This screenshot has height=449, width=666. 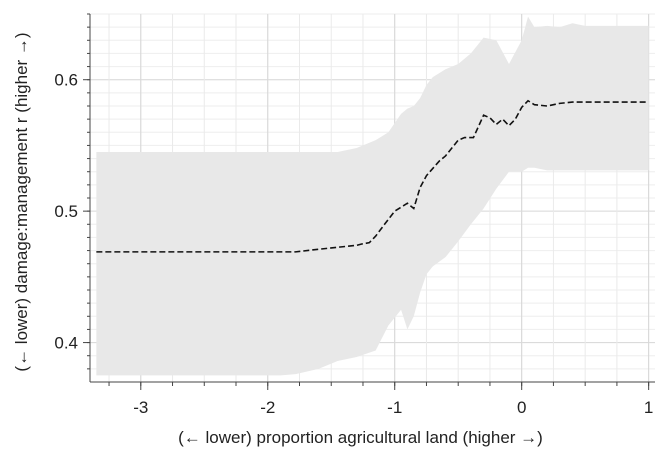 What do you see at coordinates (394, 407) in the screenshot?
I see `x-tick-label: -1` at bounding box center [394, 407].